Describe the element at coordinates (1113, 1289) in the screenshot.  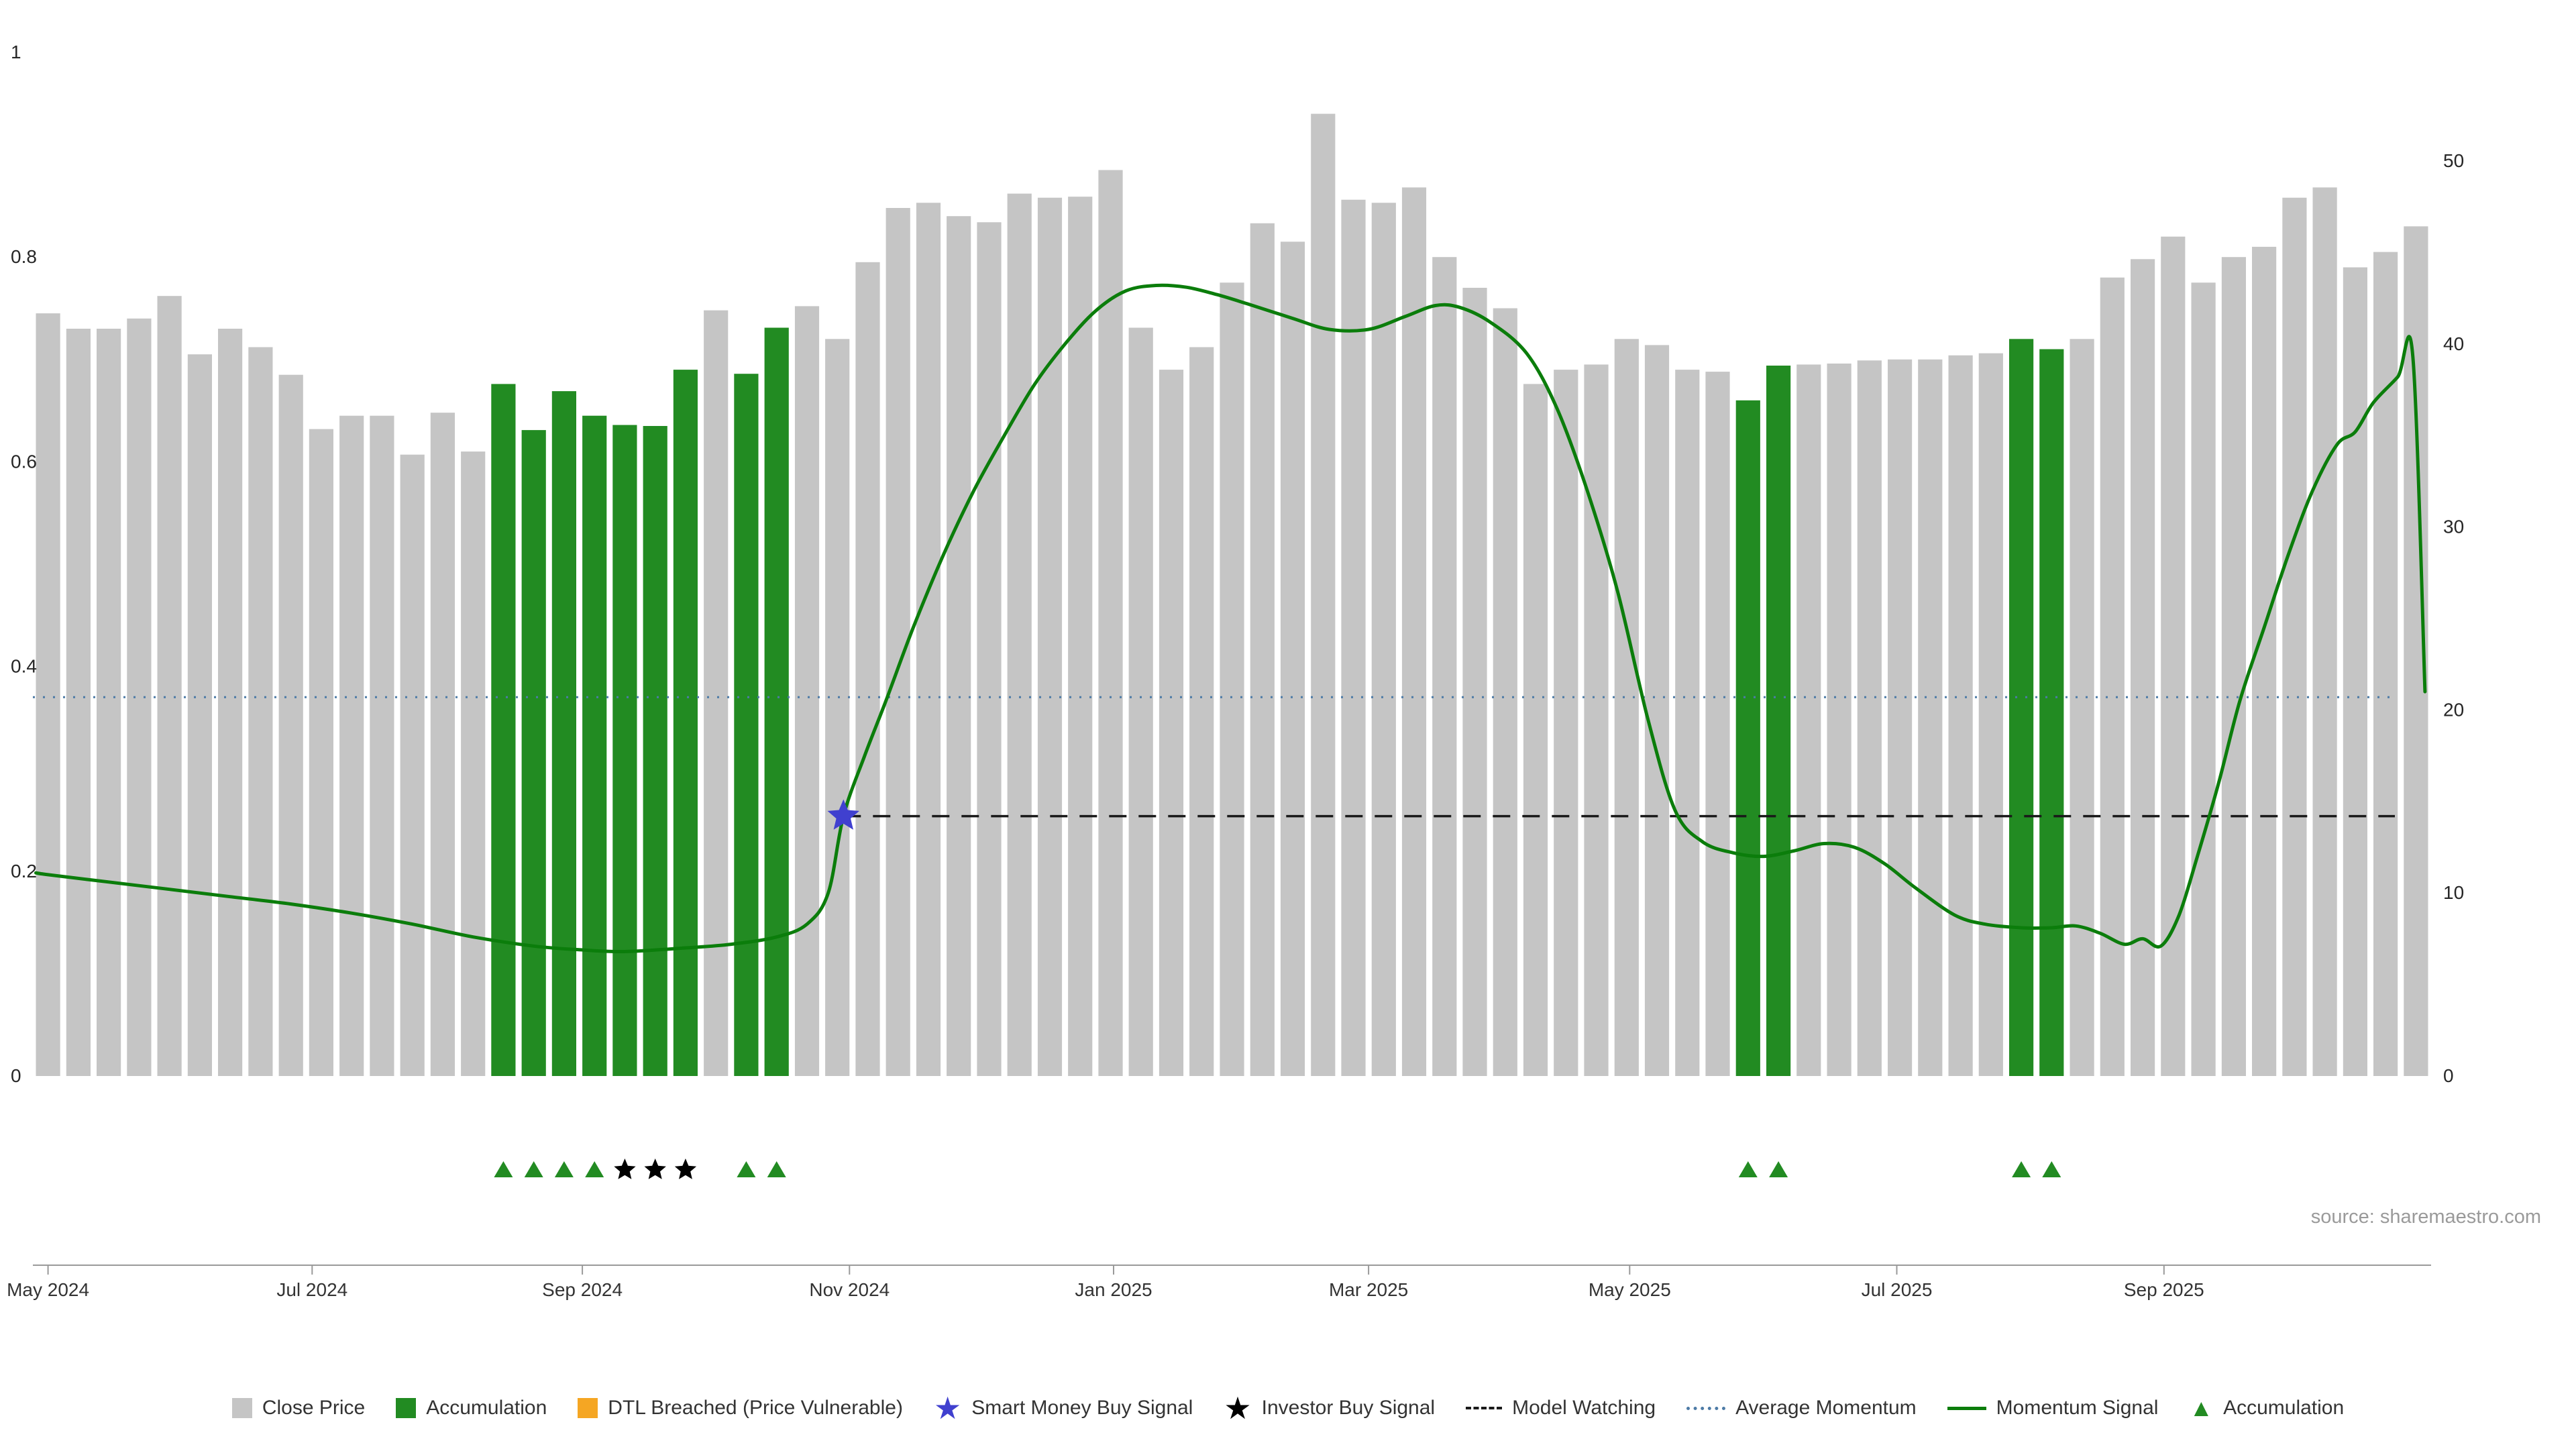
I see `x-axis-label: Jan 2025` at that location.